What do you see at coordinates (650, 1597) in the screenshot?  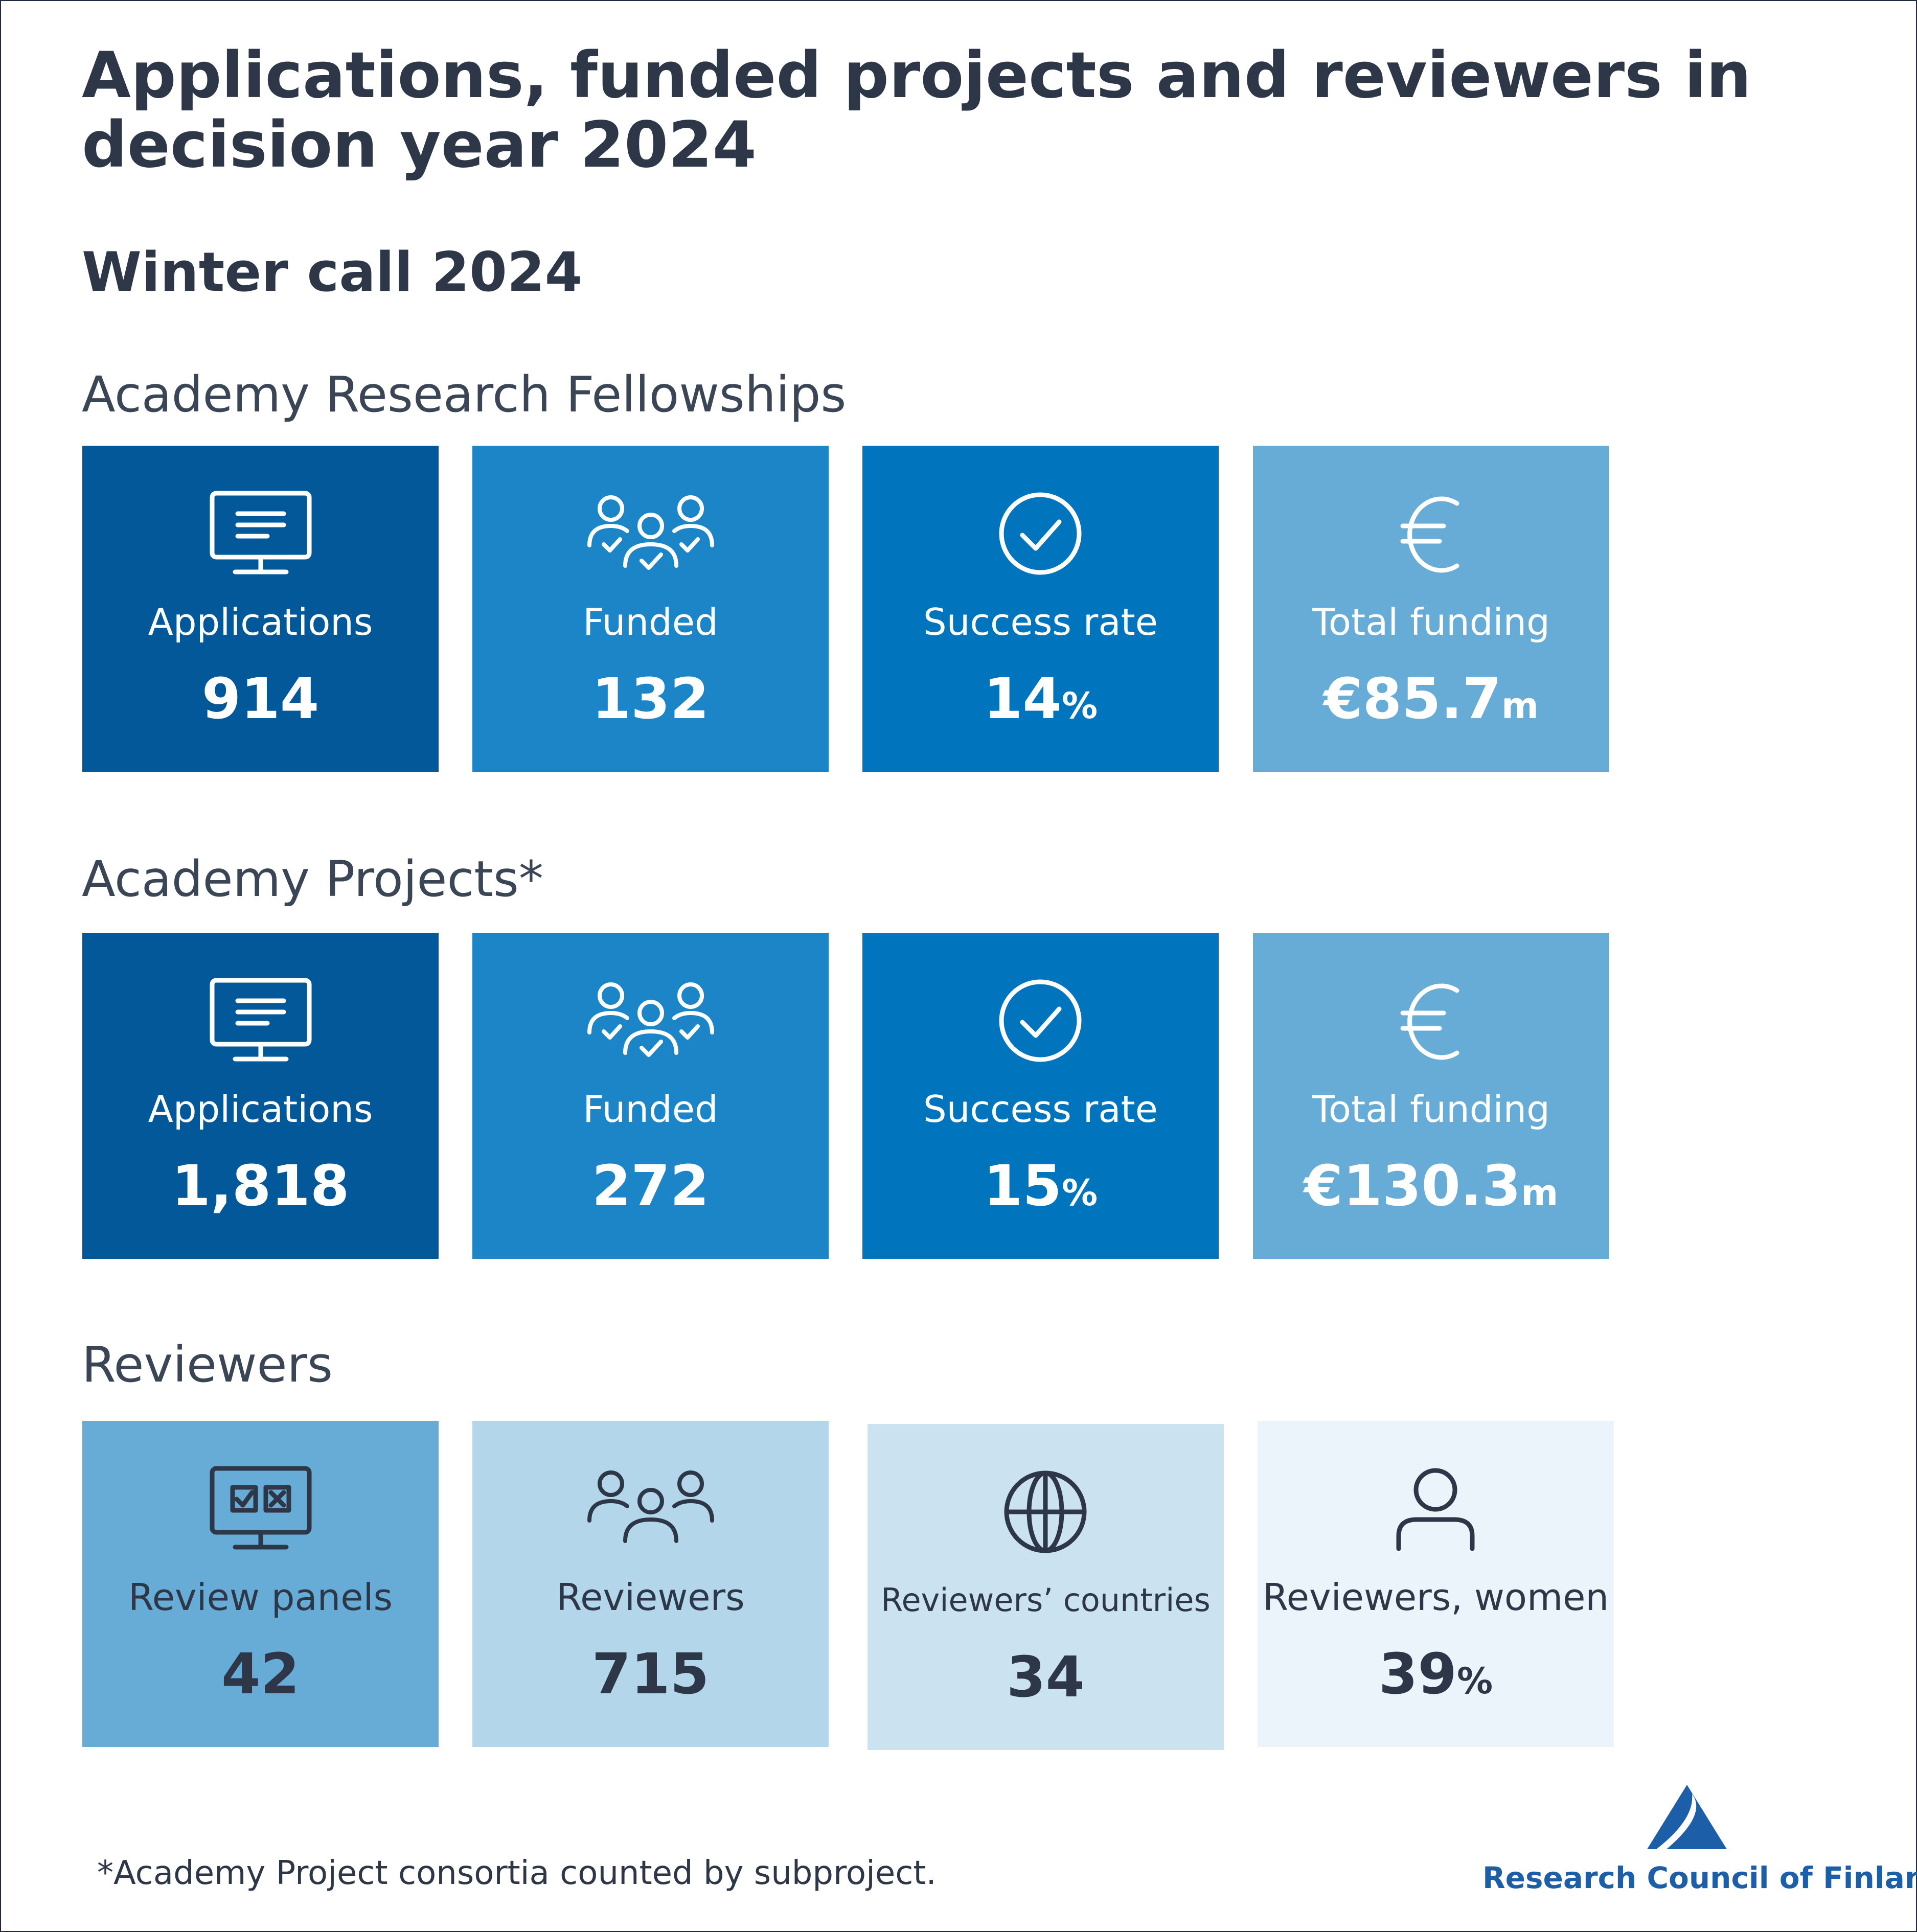 I see `tile-label: Reviewers` at bounding box center [650, 1597].